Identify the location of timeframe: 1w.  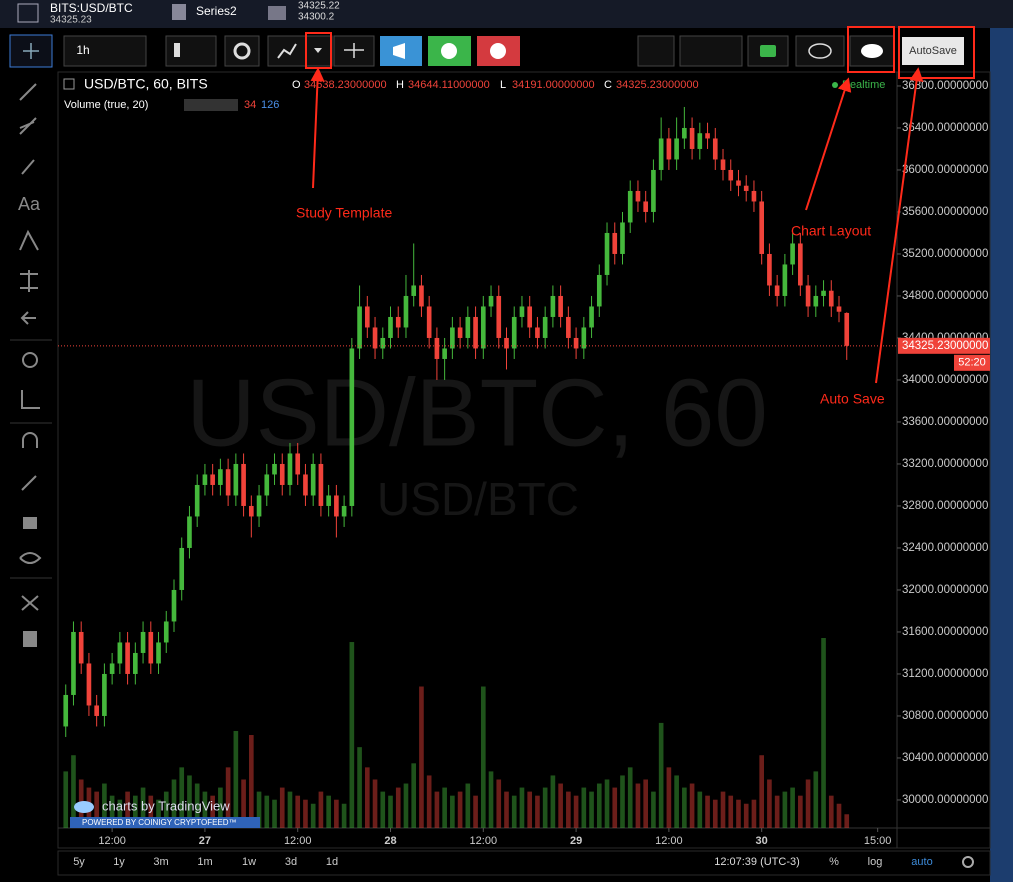
(249, 862).